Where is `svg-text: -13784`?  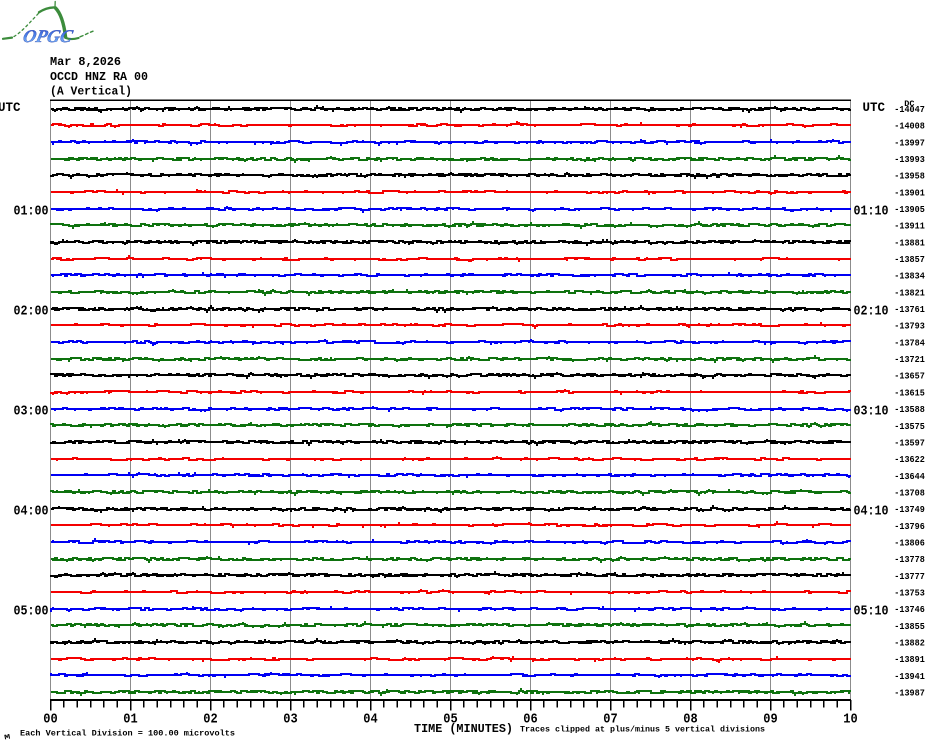 svg-text: -13784 is located at coordinates (909, 343).